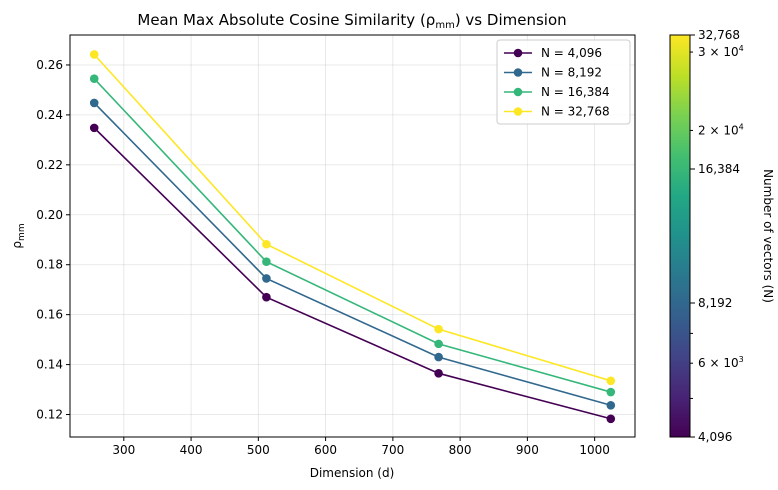 This screenshot has width=778, height=490. Describe the element at coordinates (49, 115) in the screenshot. I see `y-tick-label: 0.24` at that location.